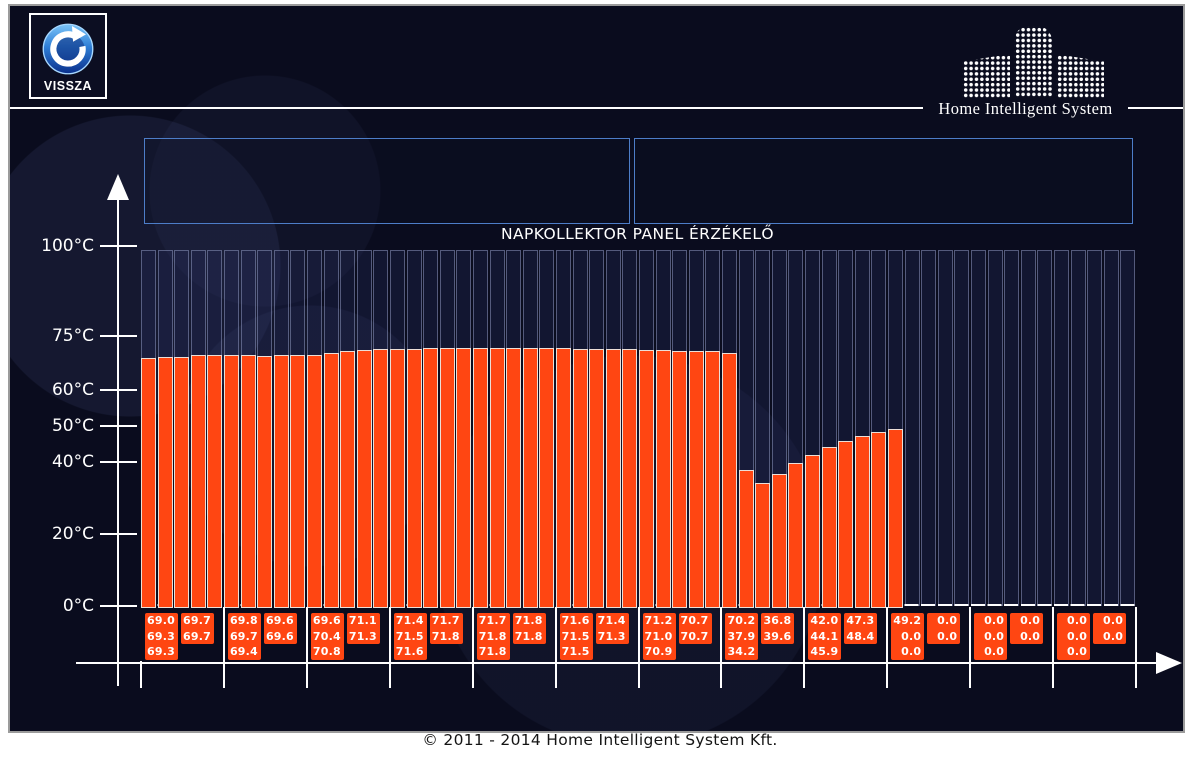 Image resolution: width=1200 pixels, height=758 pixels. I want to click on y-axis-tick-label: 0°C, so click(78, 606).